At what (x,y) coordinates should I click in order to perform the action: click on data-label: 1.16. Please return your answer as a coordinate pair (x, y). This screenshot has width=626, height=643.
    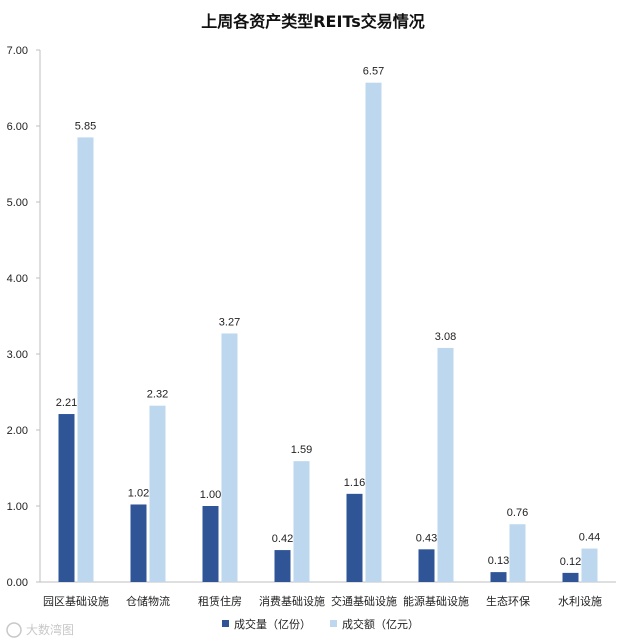
    Looking at the image, I should click on (354, 483).